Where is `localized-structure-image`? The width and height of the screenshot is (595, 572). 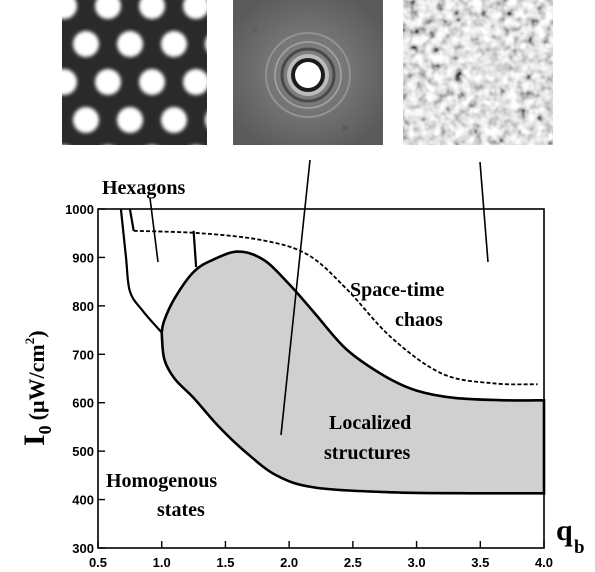 localized-structure-image is located at coordinates (308, 72).